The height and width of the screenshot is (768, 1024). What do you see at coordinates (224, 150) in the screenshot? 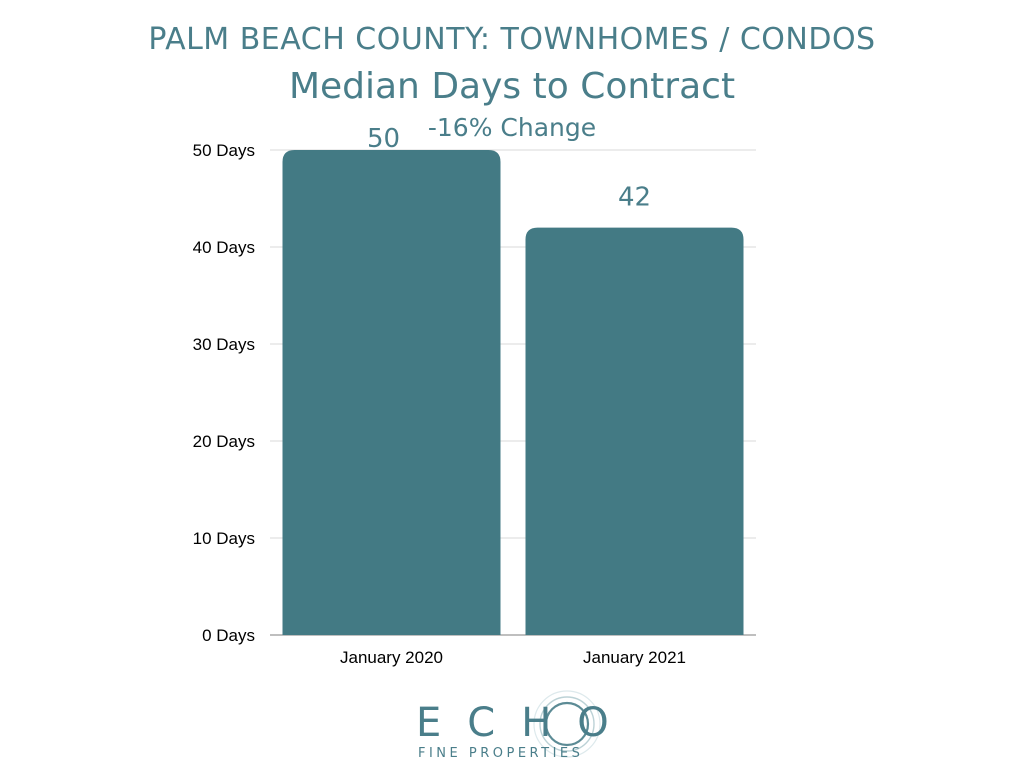
I see `y-tick-label: 50 Days` at bounding box center [224, 150].